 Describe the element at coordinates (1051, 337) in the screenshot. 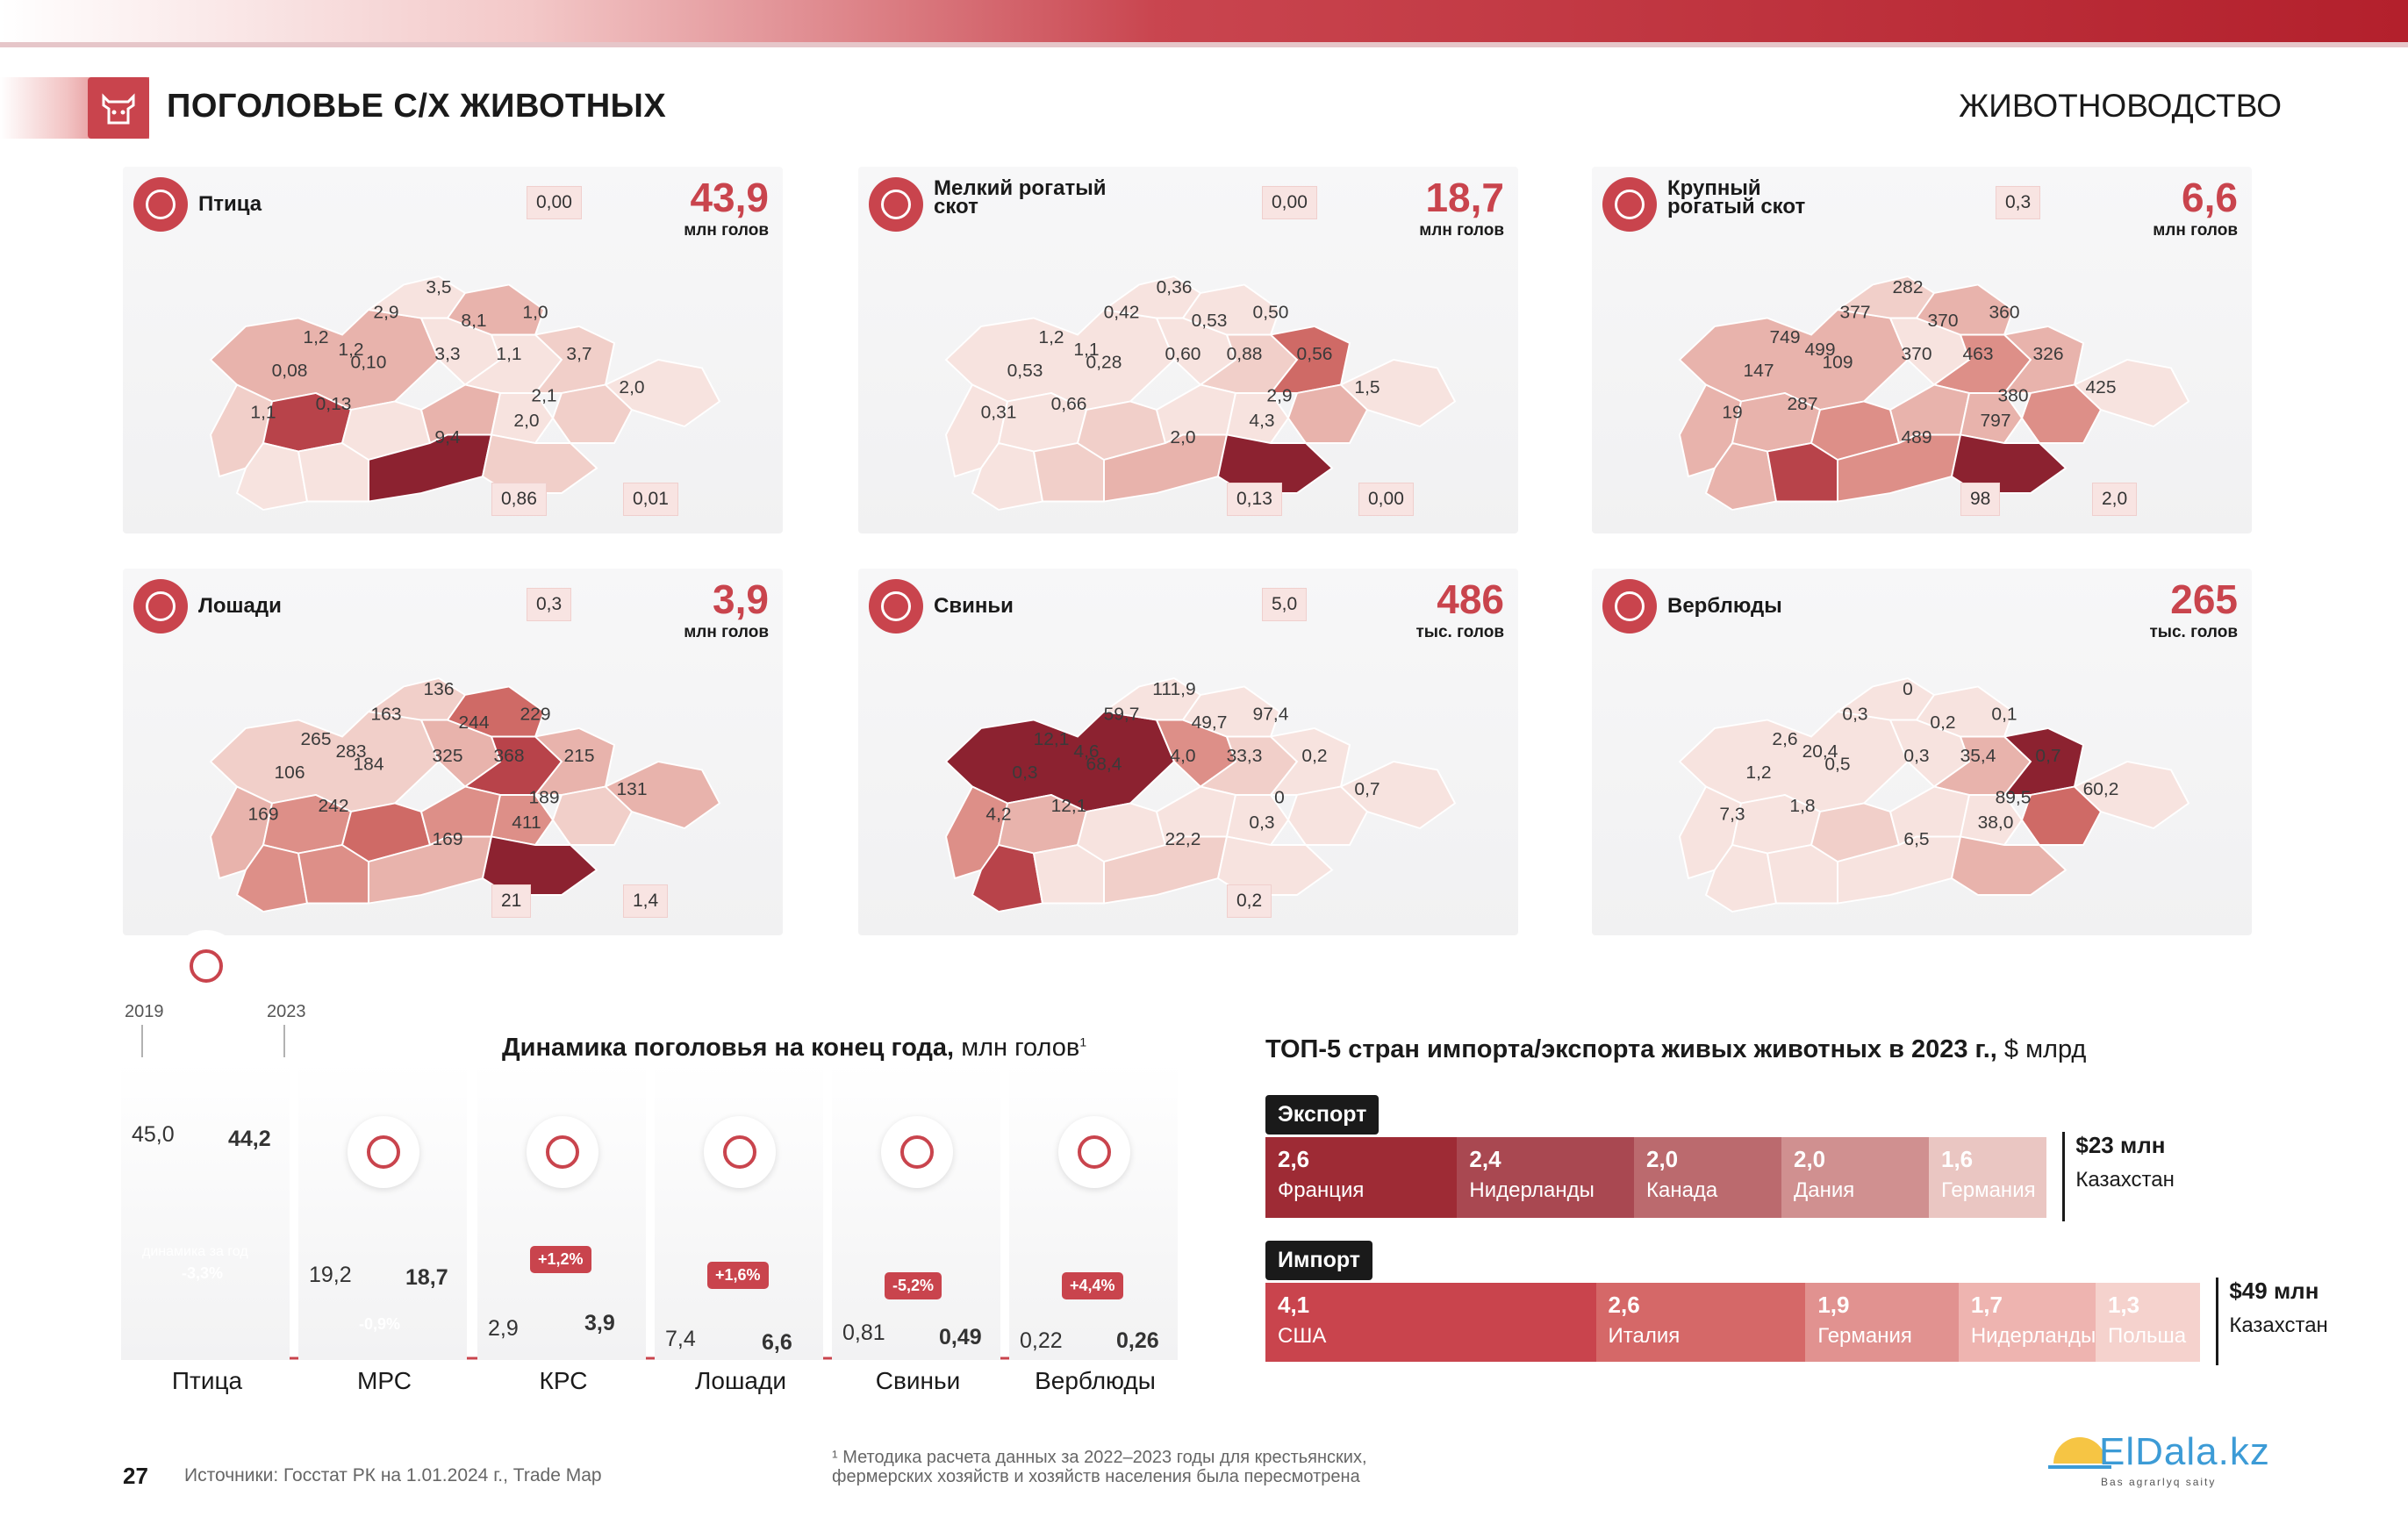

I see `map-region-value: 1,2` at that location.